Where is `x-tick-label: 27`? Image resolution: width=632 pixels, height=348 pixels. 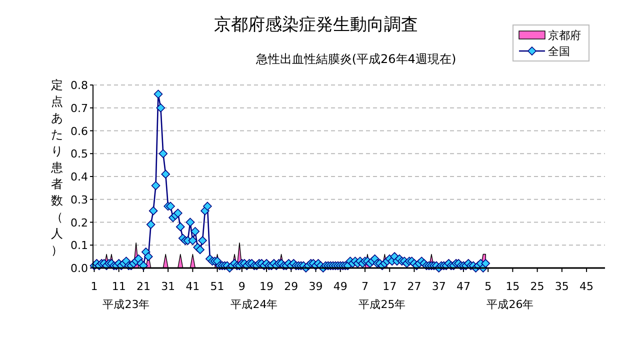 x-tick-label: 27 is located at coordinates (414, 286).